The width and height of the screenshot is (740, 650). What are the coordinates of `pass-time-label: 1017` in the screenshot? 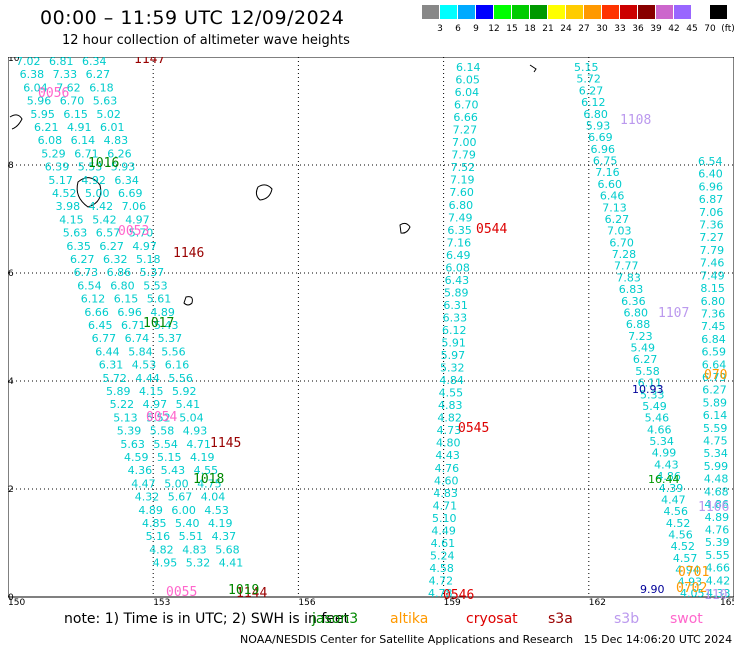 It's located at (158, 323).